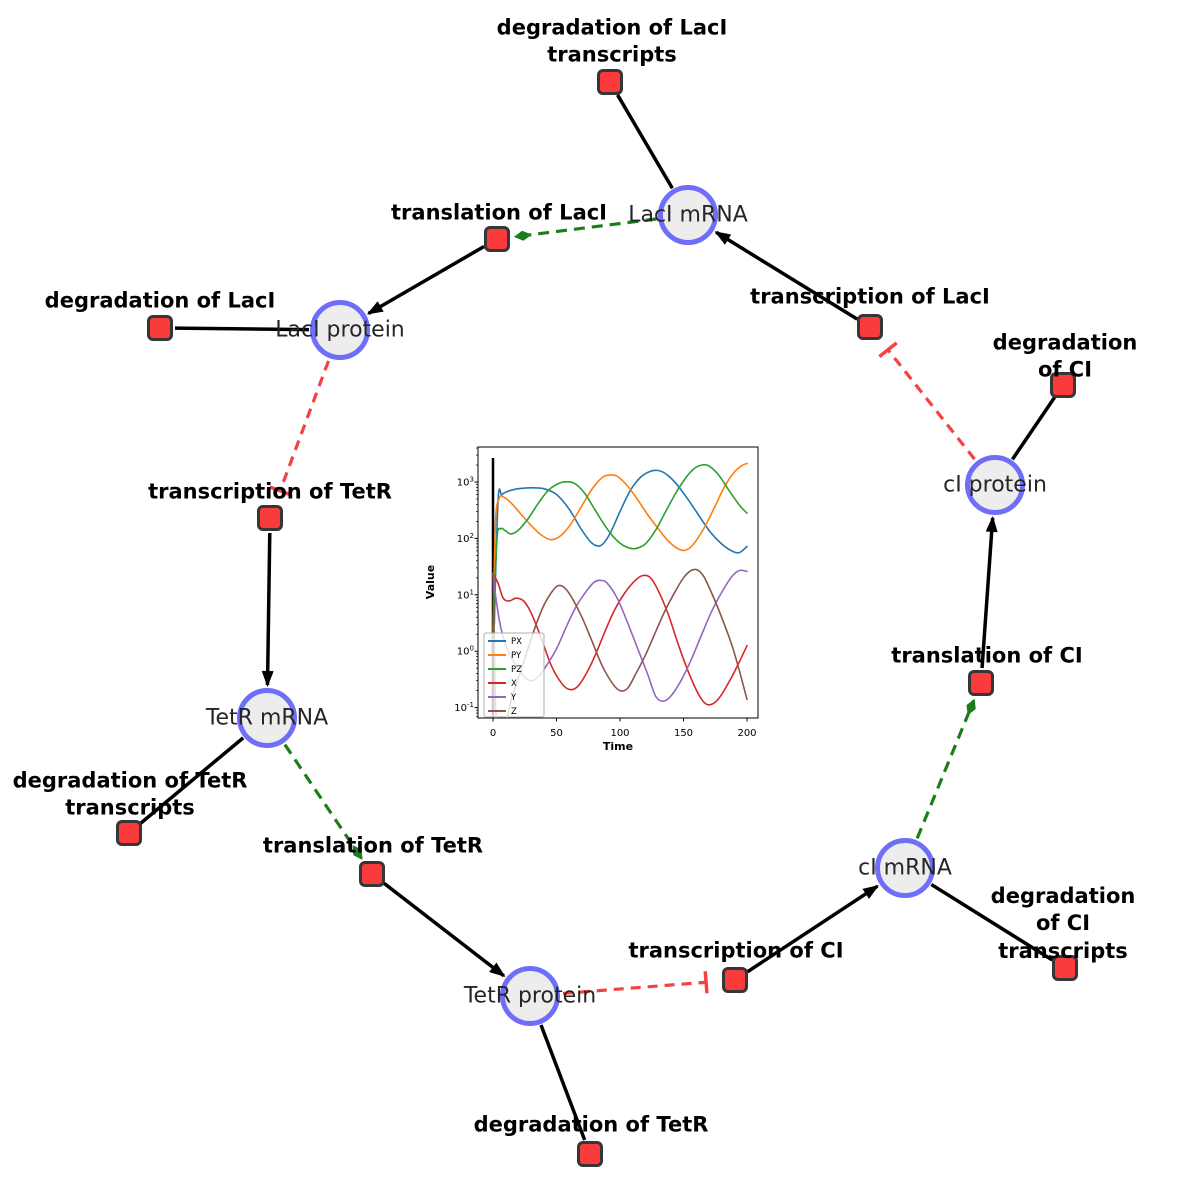 Image resolution: width=1189 pixels, height=1200 pixels. What do you see at coordinates (270, 491) in the screenshot?
I see `reaction-label-transcription-tetr: transcription of TetR` at bounding box center [270, 491].